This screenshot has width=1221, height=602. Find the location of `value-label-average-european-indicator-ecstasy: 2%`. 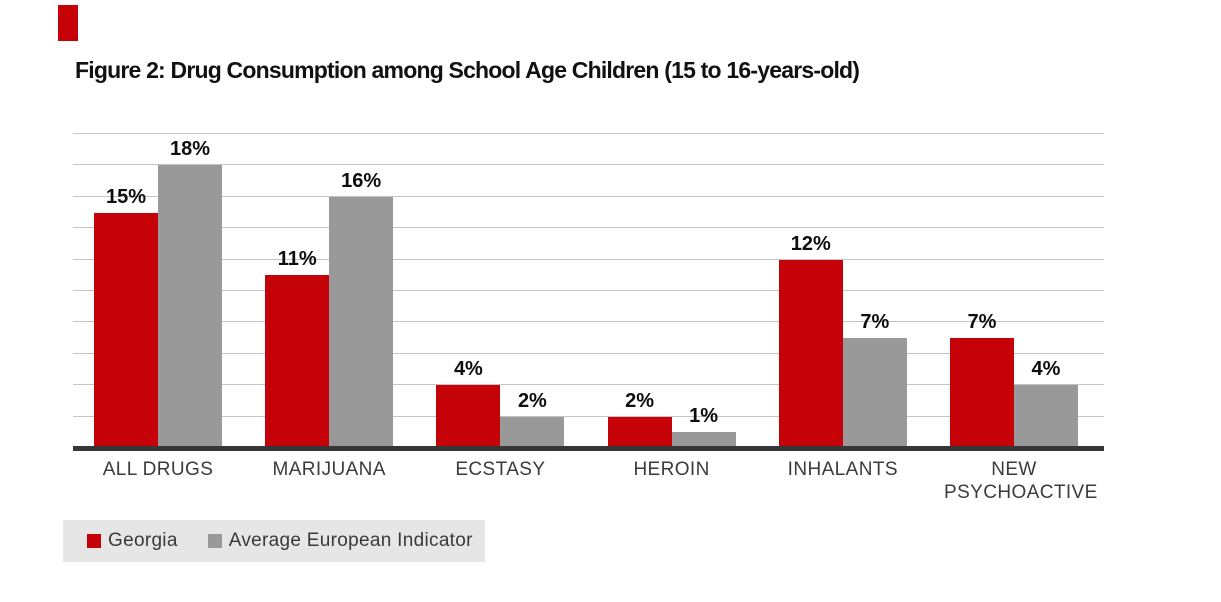

value-label-average-european-indicator-ecstasy: 2% is located at coordinates (532, 400).